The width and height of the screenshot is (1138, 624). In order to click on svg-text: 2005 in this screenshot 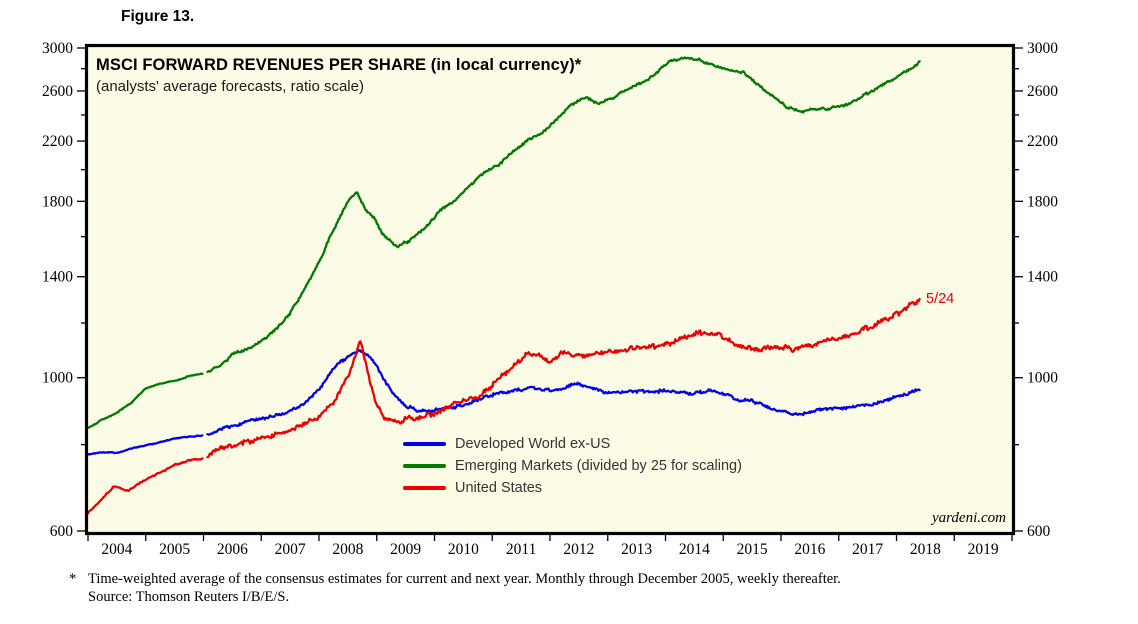, I will do `click(174, 549)`.